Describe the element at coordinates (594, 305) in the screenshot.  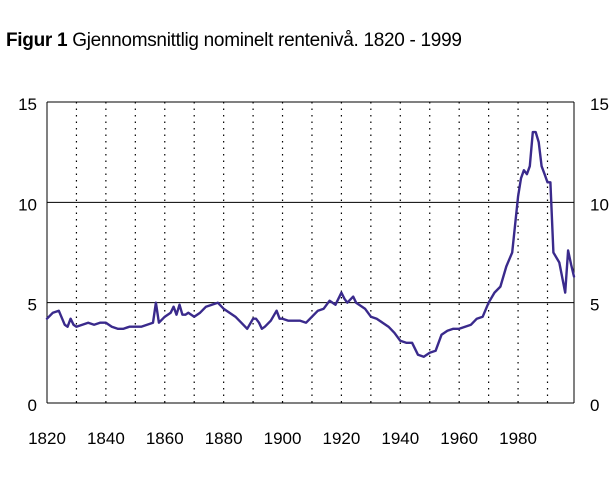
I see `y-tick-label-right: 5` at that location.